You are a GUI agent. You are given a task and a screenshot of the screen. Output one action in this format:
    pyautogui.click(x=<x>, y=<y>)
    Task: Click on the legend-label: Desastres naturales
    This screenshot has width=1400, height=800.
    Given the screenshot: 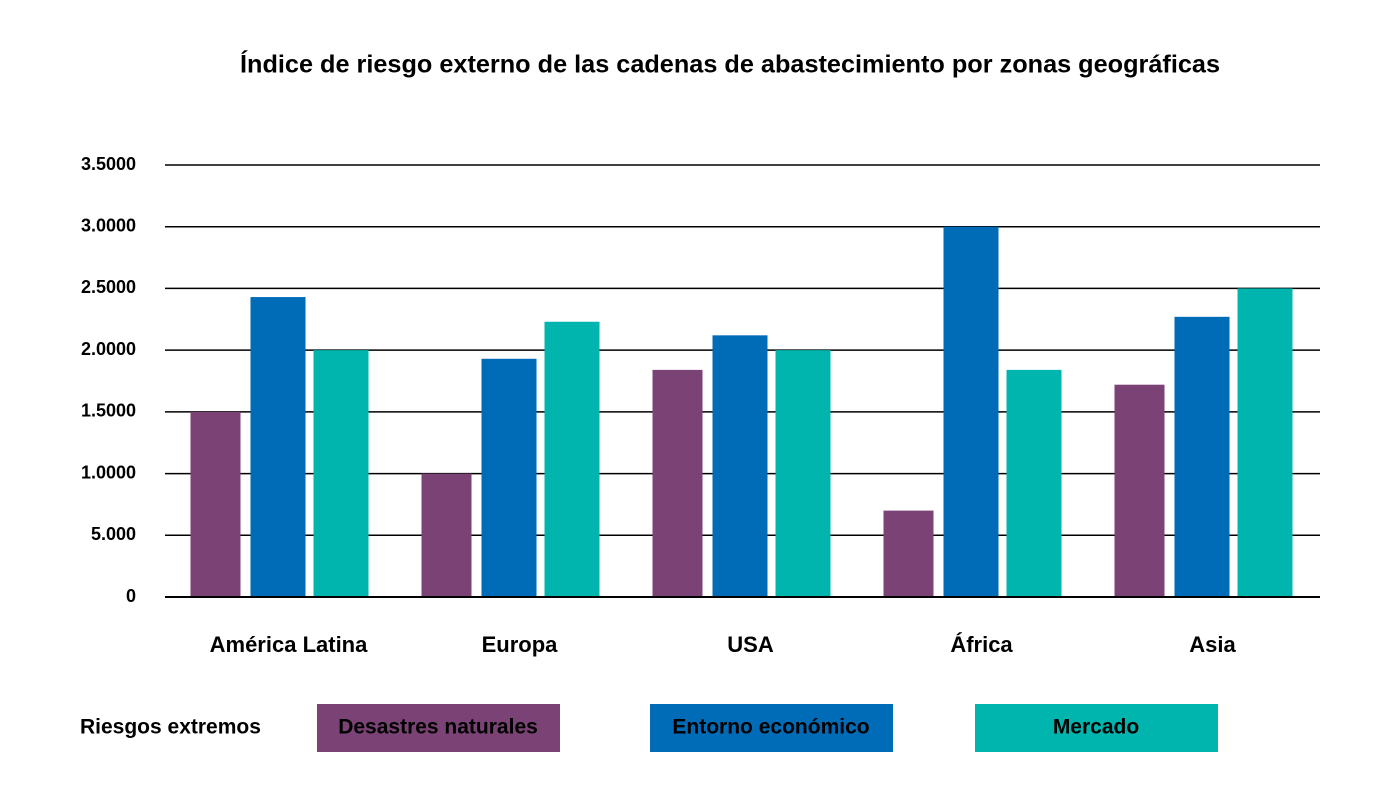 What is the action you would take?
    pyautogui.click(x=438, y=727)
    